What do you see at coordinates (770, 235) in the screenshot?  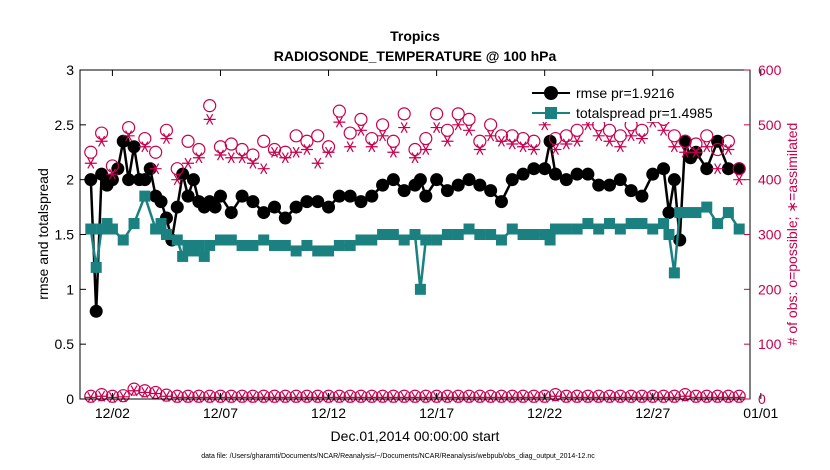 I see `y2-tick-label: 300` at bounding box center [770, 235].